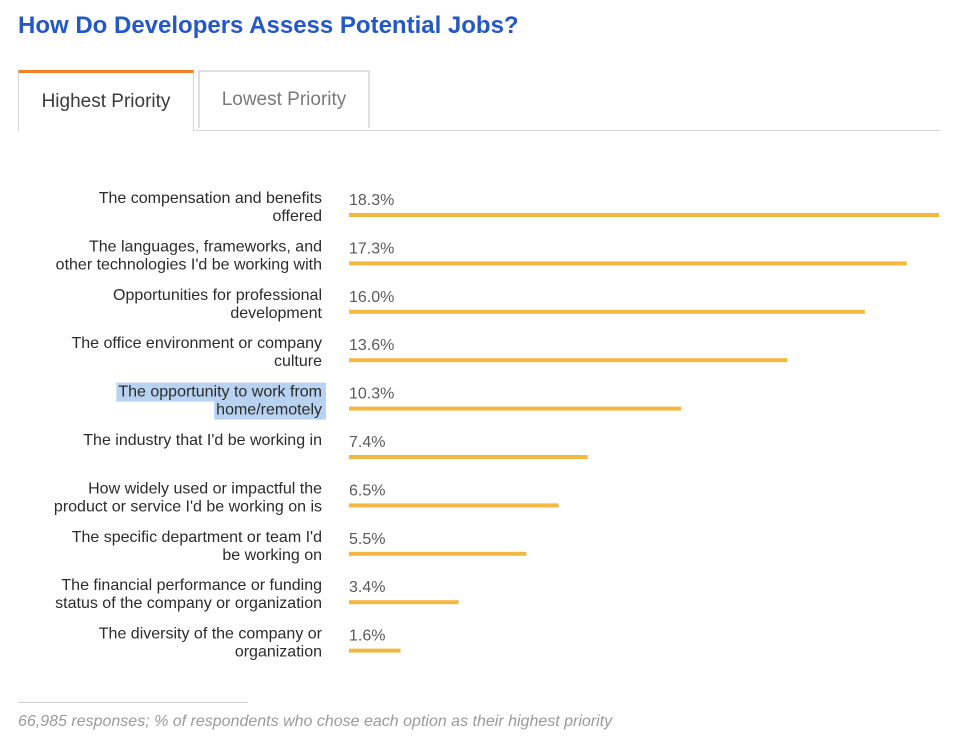 The width and height of the screenshot is (960, 748). I want to click on value-label: 17.3%, so click(371, 248).